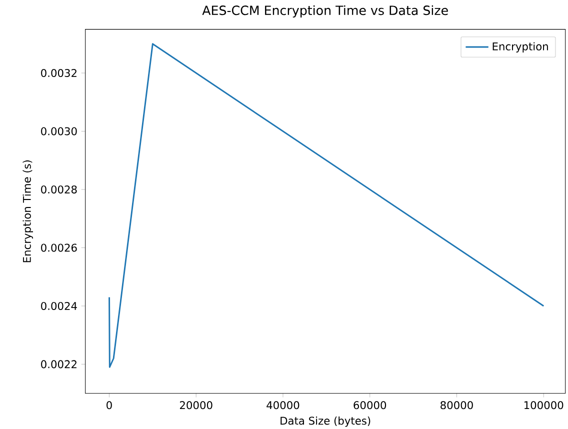 The image size is (568, 429). What do you see at coordinates (325, 11) in the screenshot?
I see `chart-title: AES-CCM Encryption Time vs Data Size` at bounding box center [325, 11].